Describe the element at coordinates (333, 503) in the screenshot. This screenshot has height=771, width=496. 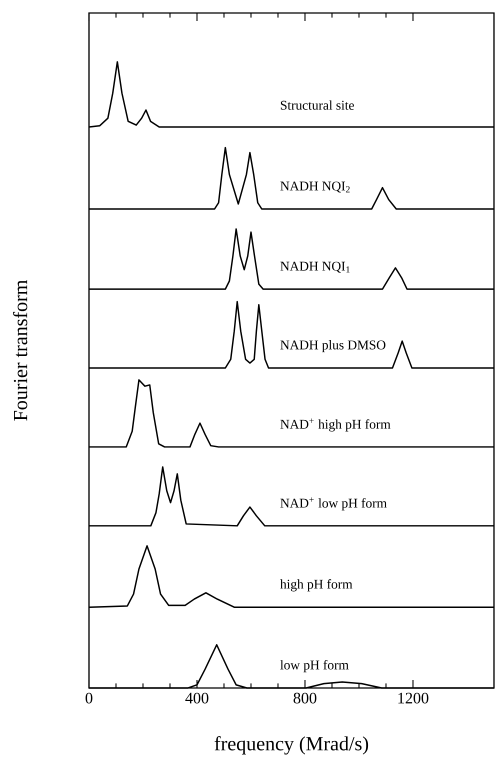
I see `series-label: NAD$^{+}$ low pH form` at that location.